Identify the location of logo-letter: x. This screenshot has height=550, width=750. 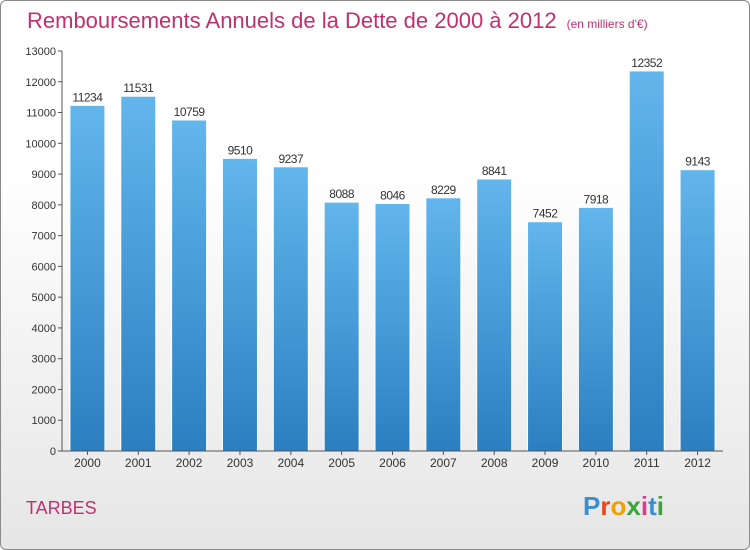
(633, 506).